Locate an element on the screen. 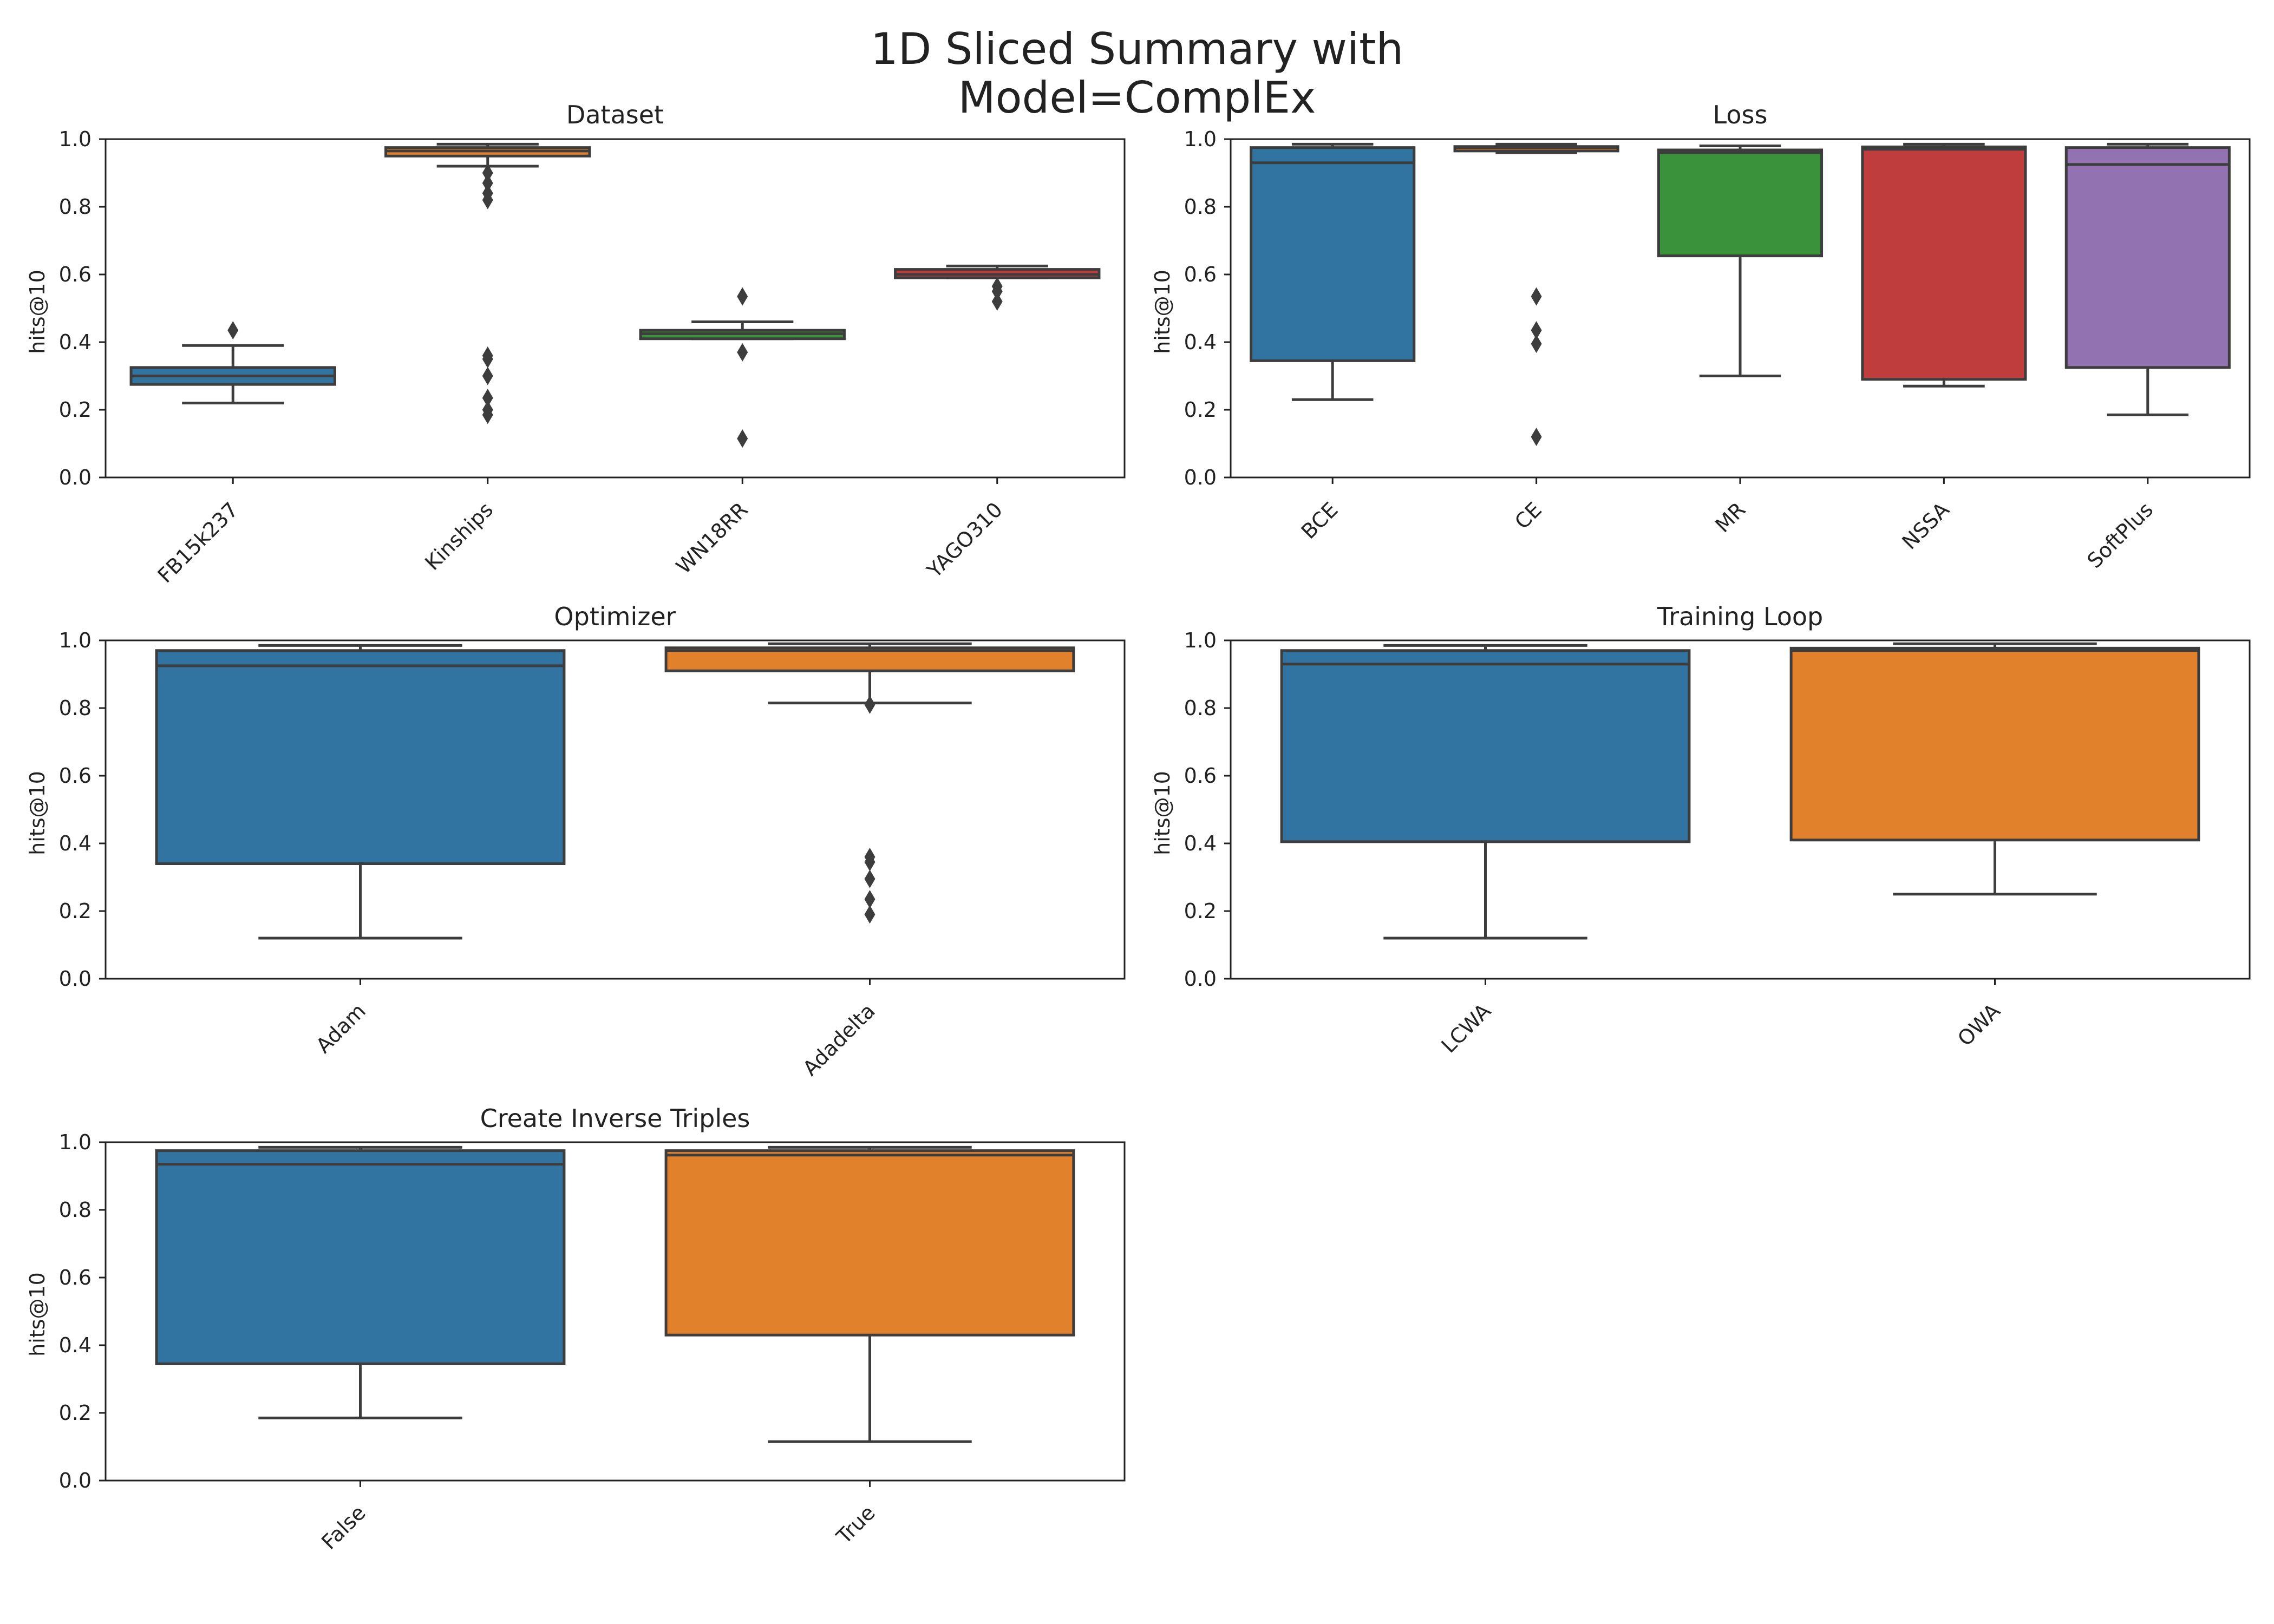 Image resolution: width=2274 pixels, height=1624 pixels. box-lcwa is located at coordinates (1486, 792).